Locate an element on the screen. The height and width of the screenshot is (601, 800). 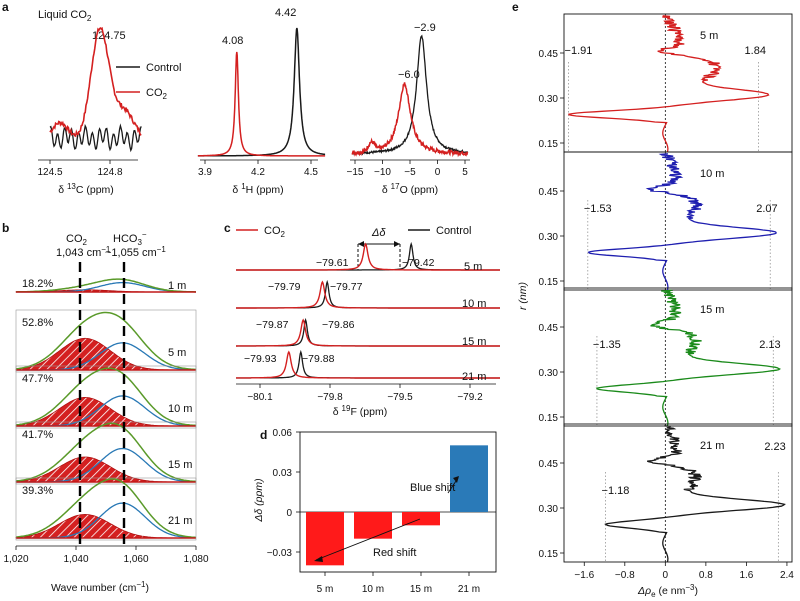
panel-c-letter: c is located at coordinates (227, 228).